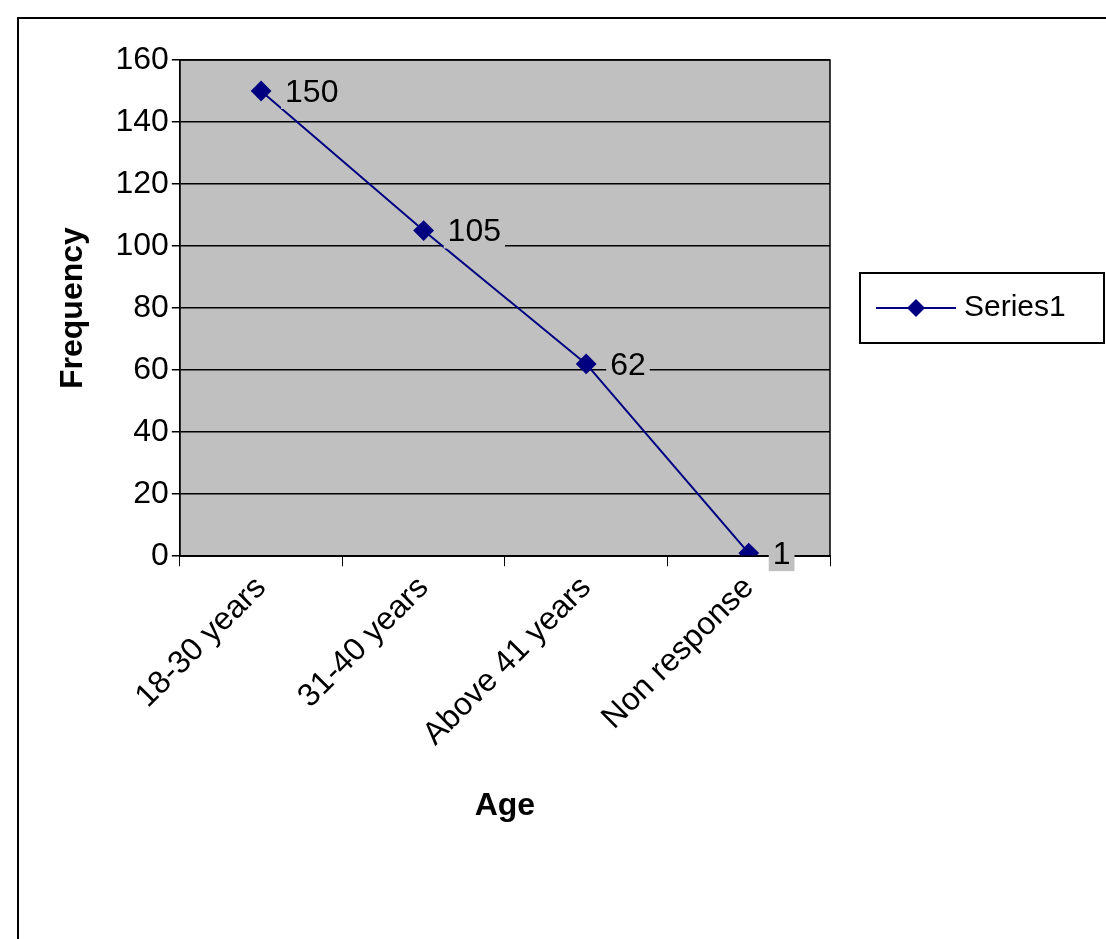 The image size is (1106, 939). Describe the element at coordinates (474, 230) in the screenshot. I see `data-label: 105` at that location.